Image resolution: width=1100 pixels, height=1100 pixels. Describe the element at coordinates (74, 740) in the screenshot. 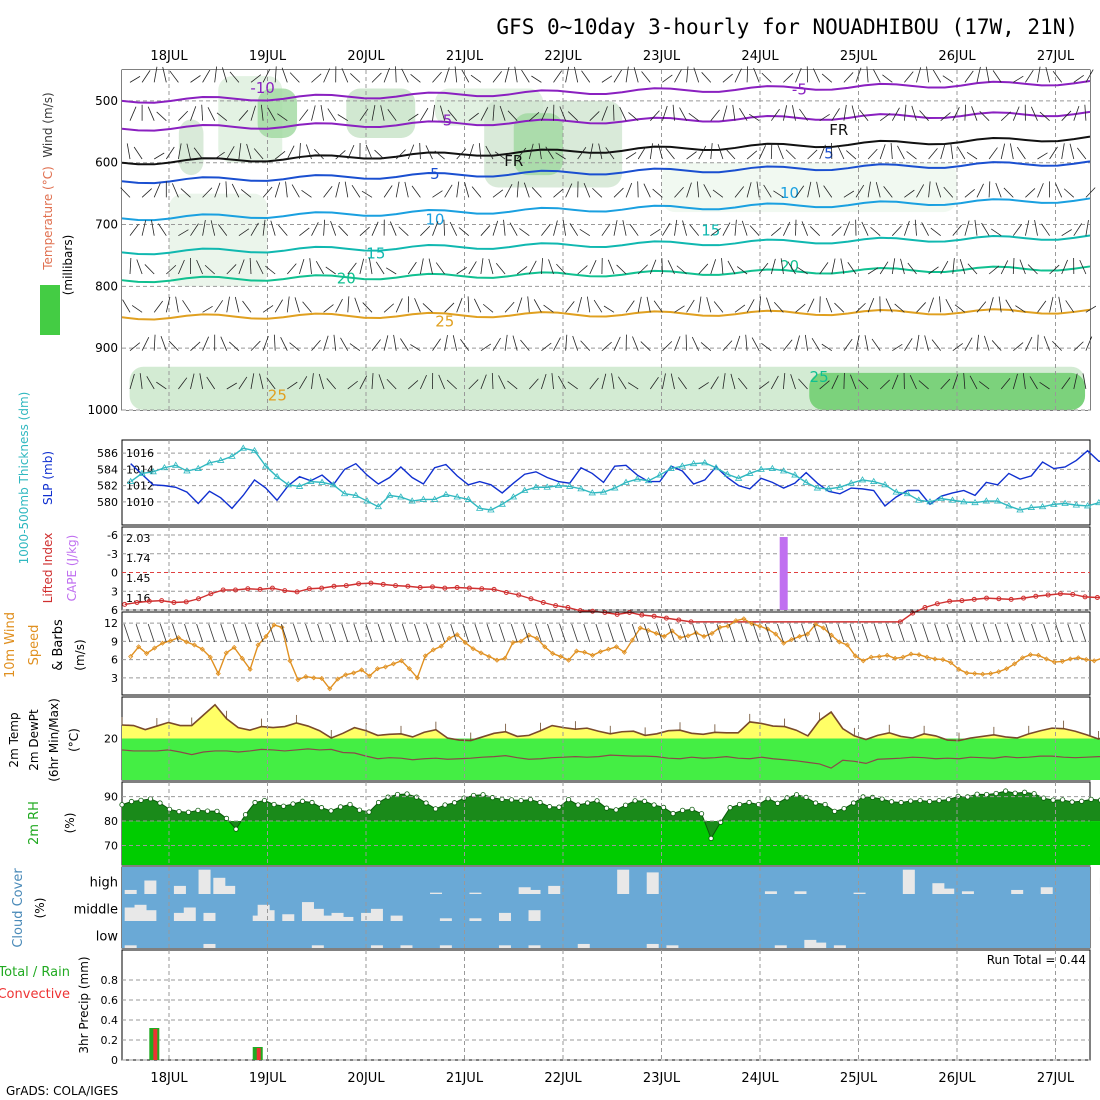

I see `temp-axis-unit: (°C)` at that location.